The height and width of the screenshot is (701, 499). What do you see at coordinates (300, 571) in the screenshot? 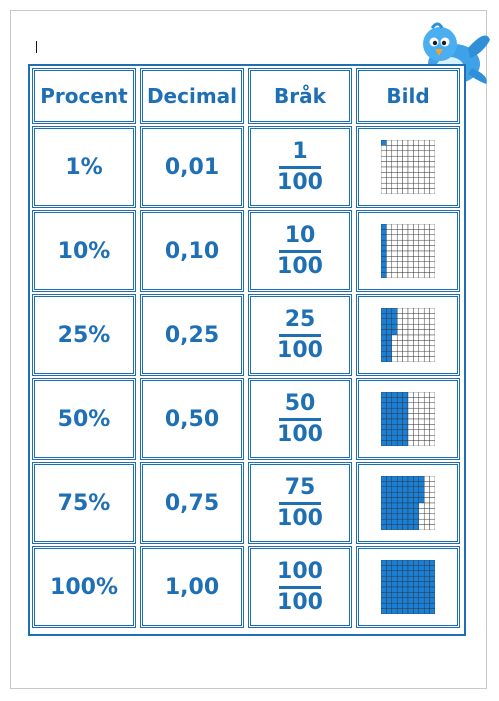
I see `fraction-numerator: 100` at bounding box center [300, 571].